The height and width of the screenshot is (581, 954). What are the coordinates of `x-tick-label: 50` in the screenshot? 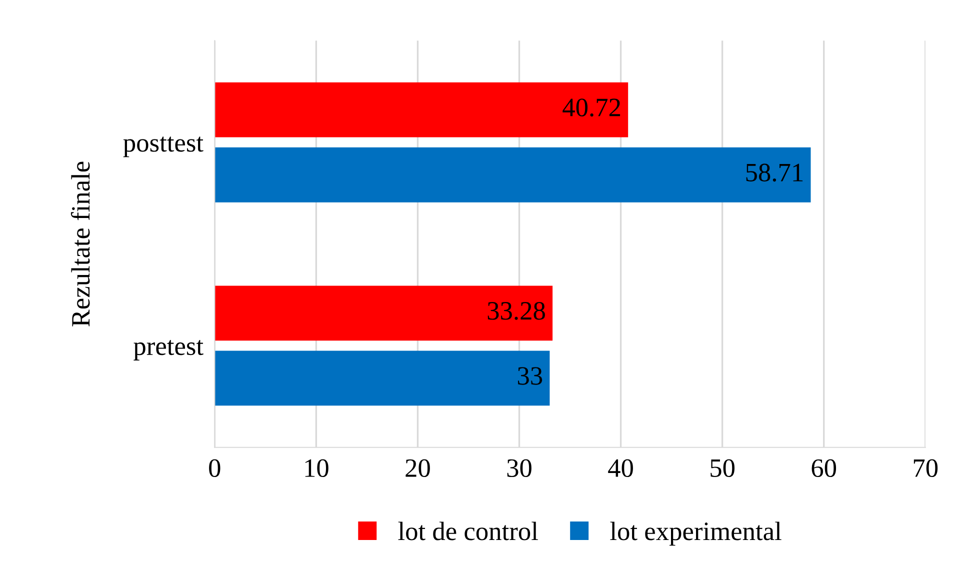 It's located at (722, 468).